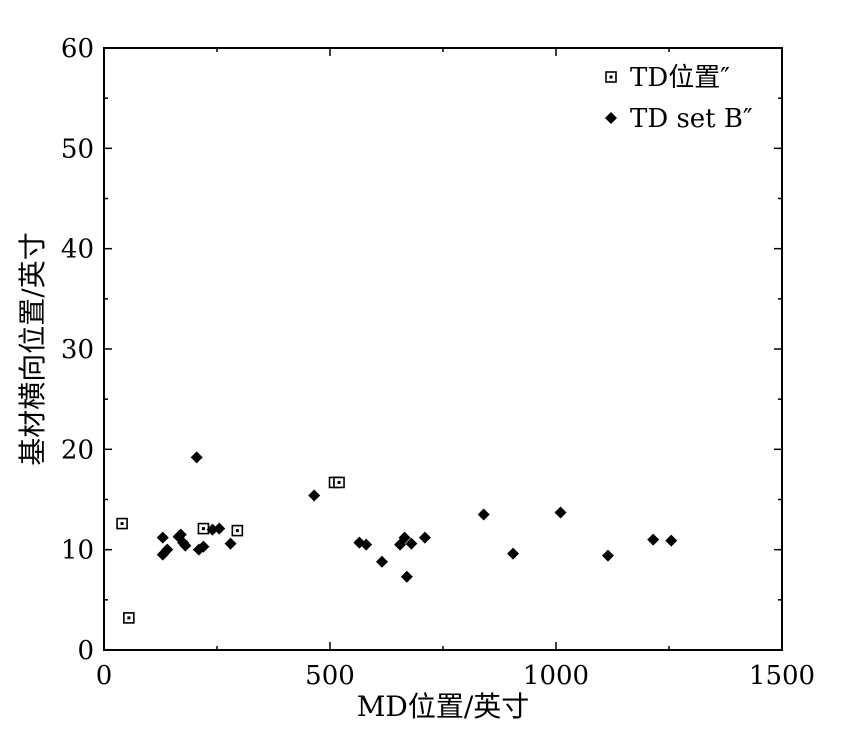  Describe the element at coordinates (77, 551) in the screenshot. I see `y-tick-label: 10` at that location.